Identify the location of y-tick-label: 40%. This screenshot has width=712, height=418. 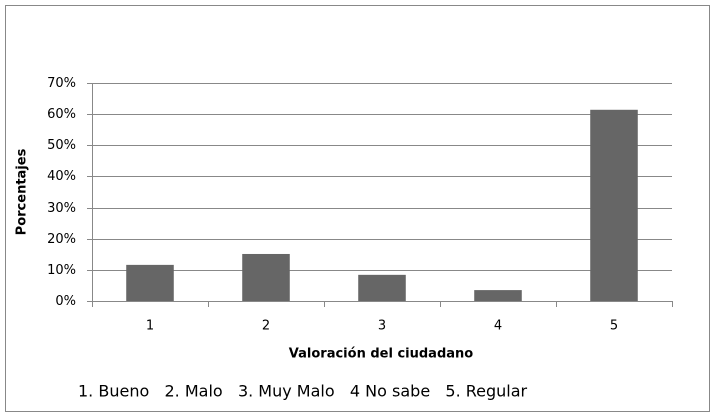
(61, 176).